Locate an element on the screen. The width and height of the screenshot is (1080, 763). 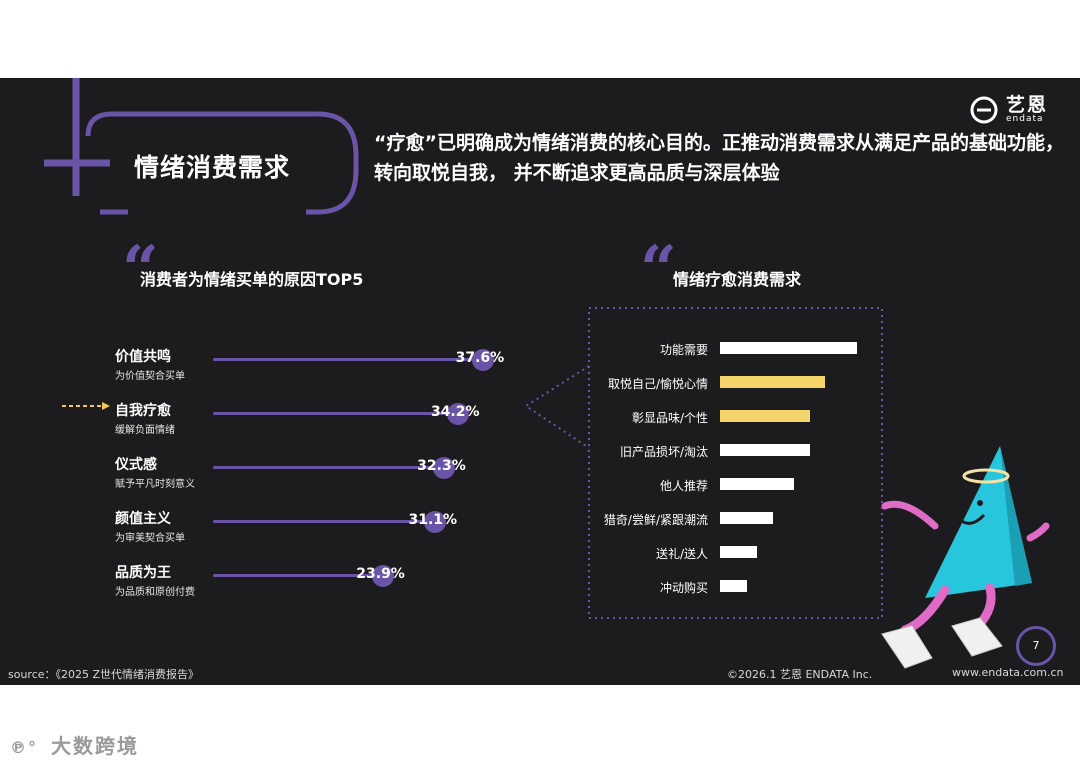
reason-name: 自我疗愈 is located at coordinates (143, 411).